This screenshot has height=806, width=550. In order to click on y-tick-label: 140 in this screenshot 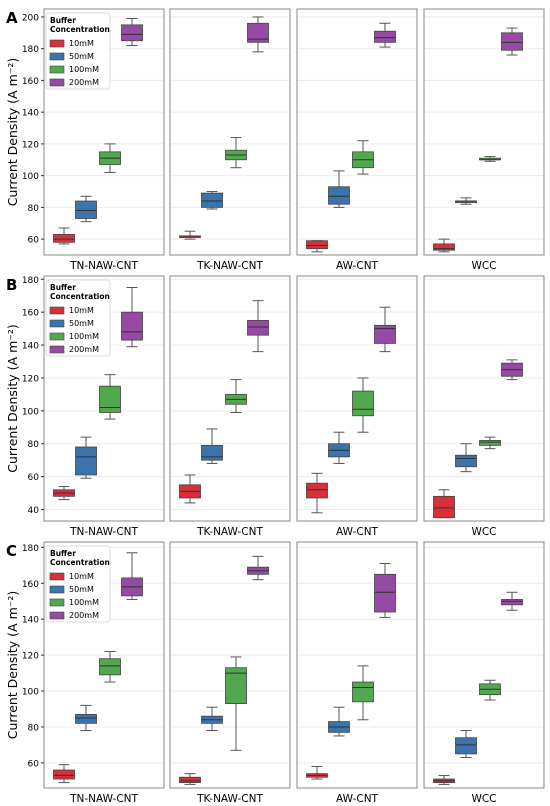, I will do `click(30, 621)`.